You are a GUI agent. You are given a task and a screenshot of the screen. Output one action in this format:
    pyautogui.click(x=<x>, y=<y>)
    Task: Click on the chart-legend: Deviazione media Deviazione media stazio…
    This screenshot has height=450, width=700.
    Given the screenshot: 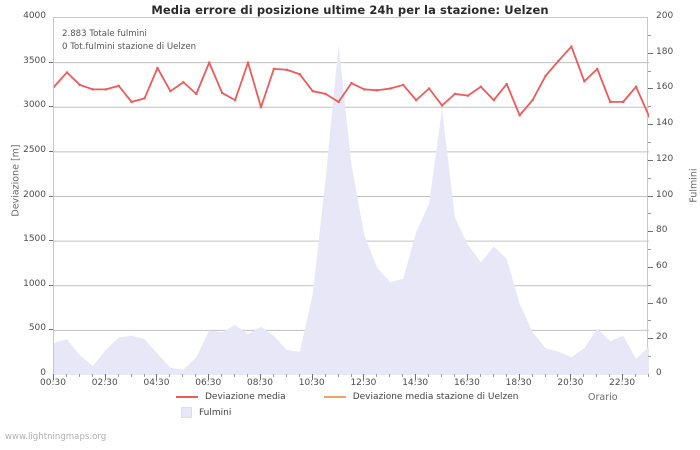 What is the action you would take?
    pyautogui.click(x=350, y=407)
    